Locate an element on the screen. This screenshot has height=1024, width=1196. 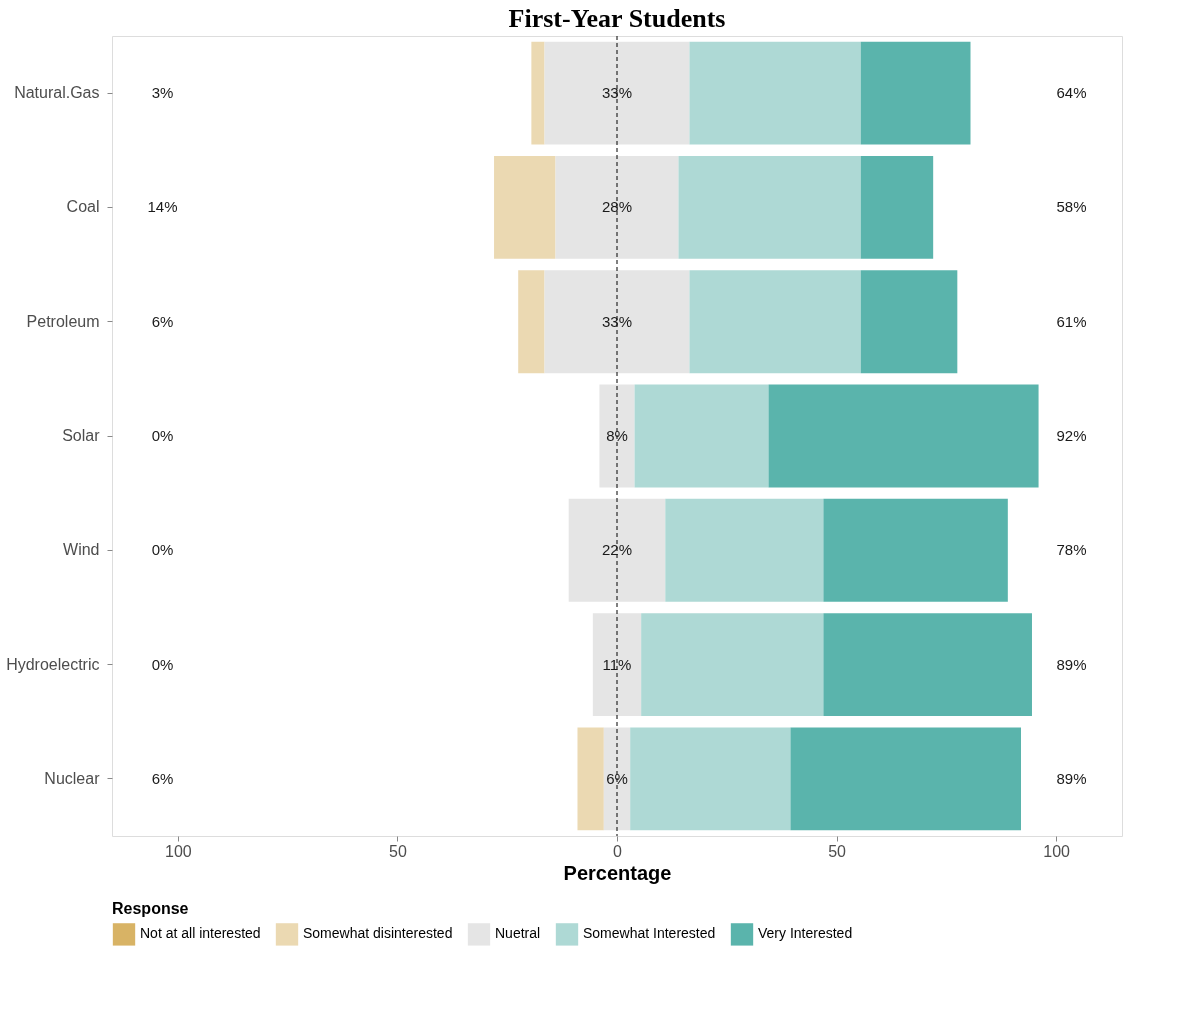
annotation: 61% is located at coordinates (1071, 321).